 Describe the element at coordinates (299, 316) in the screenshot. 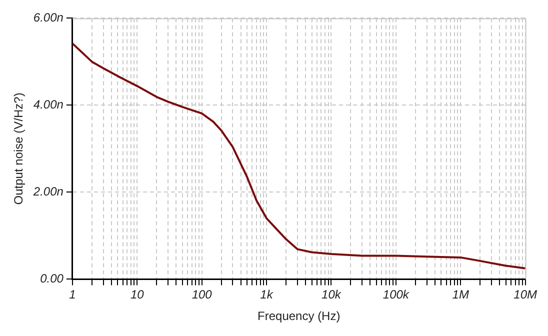

I see `x-axis-title: Frequency (Hz)` at that location.